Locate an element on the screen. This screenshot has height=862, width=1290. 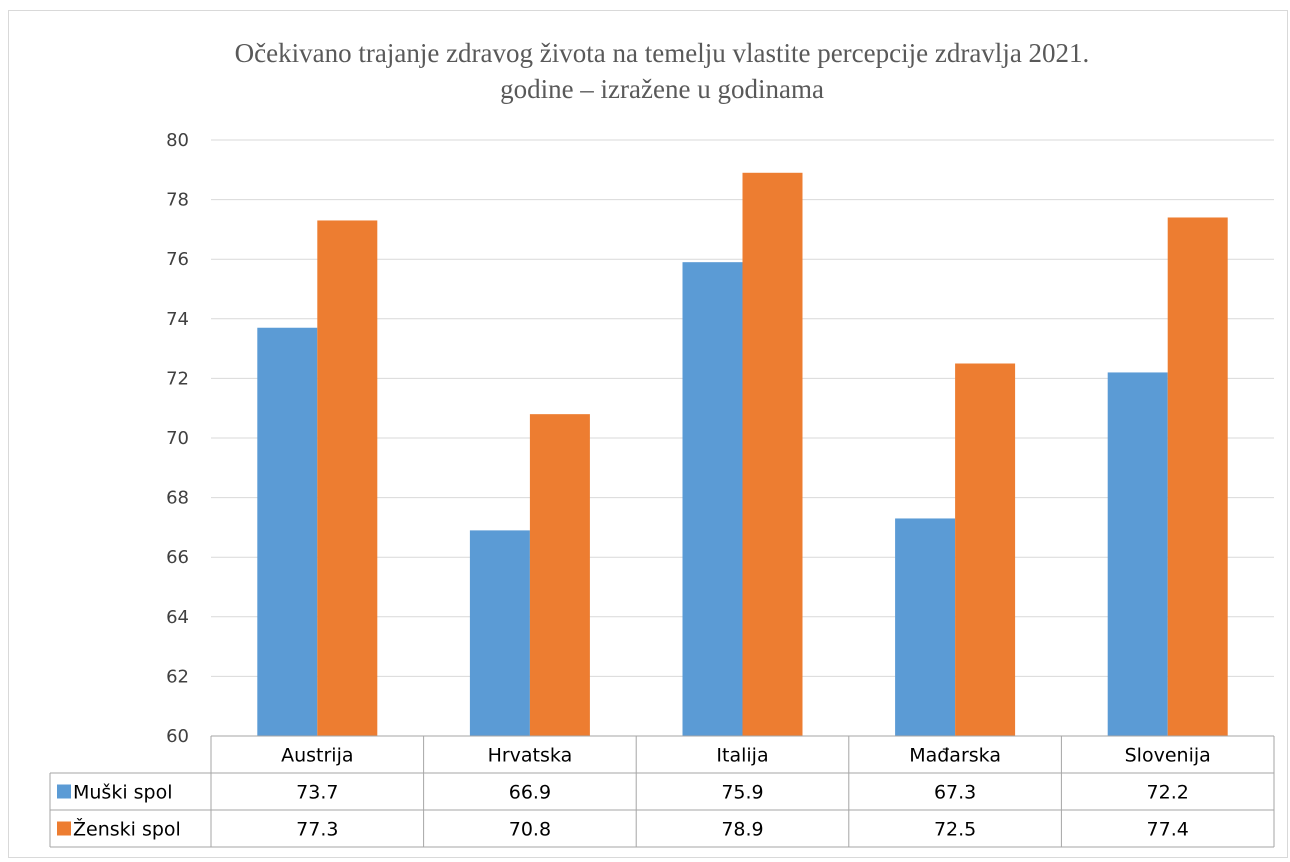
y-tick-label: 78 is located at coordinates (177, 200).